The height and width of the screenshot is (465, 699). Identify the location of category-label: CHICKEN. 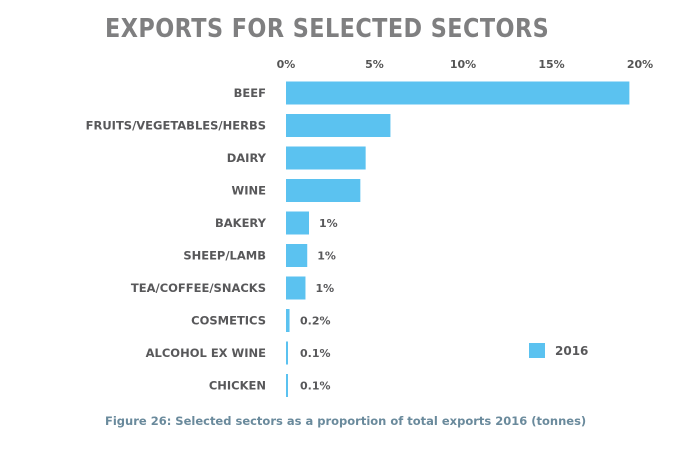
(237, 386).